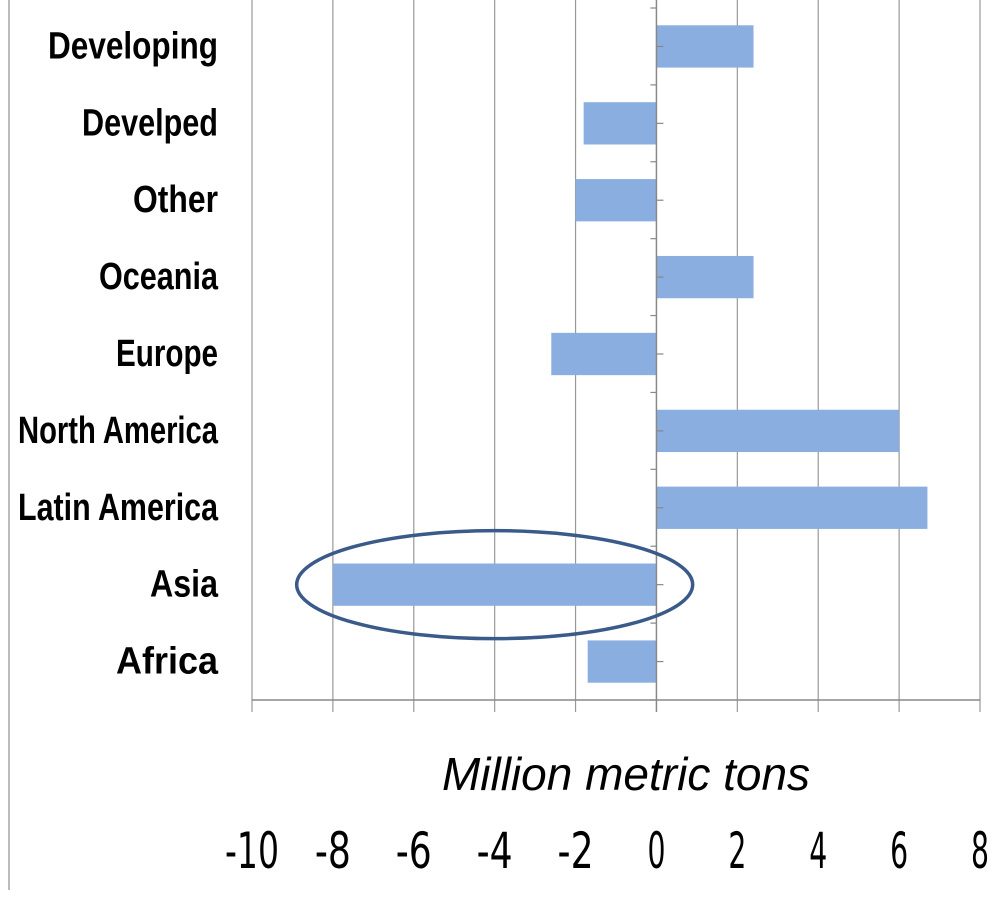  Describe the element at coordinates (333, 851) in the screenshot. I see `x-tick-label-1: -8` at that location.